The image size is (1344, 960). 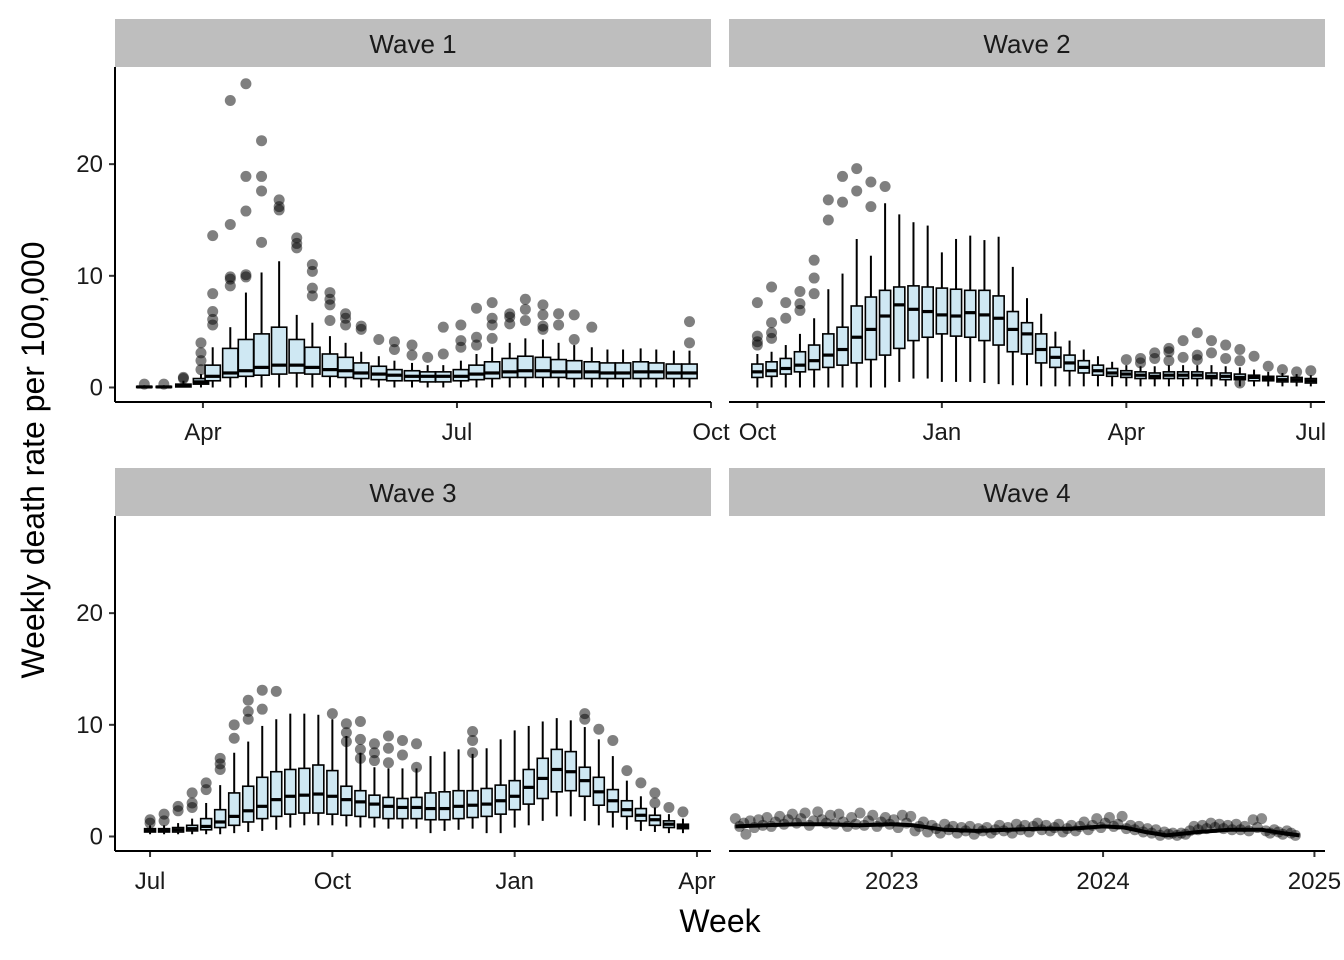 What do you see at coordinates (457, 424) in the screenshot?
I see `x-axis-ticks: Apr Jul Oct` at bounding box center [457, 424].